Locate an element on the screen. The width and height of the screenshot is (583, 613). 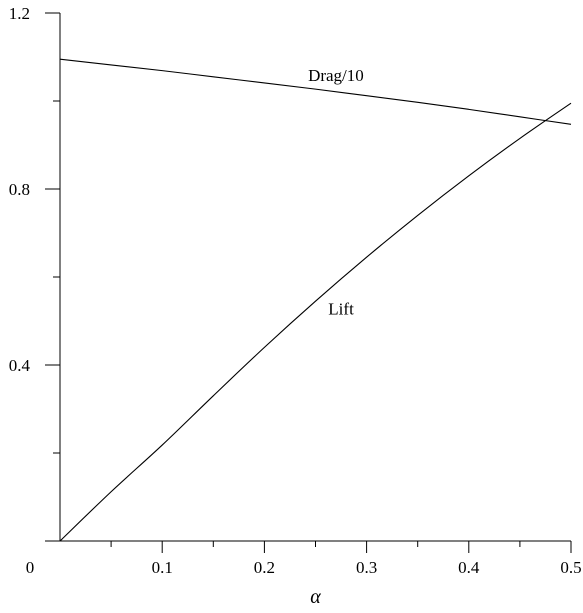
y-tick-label: 0.8 is located at coordinates (19, 189).